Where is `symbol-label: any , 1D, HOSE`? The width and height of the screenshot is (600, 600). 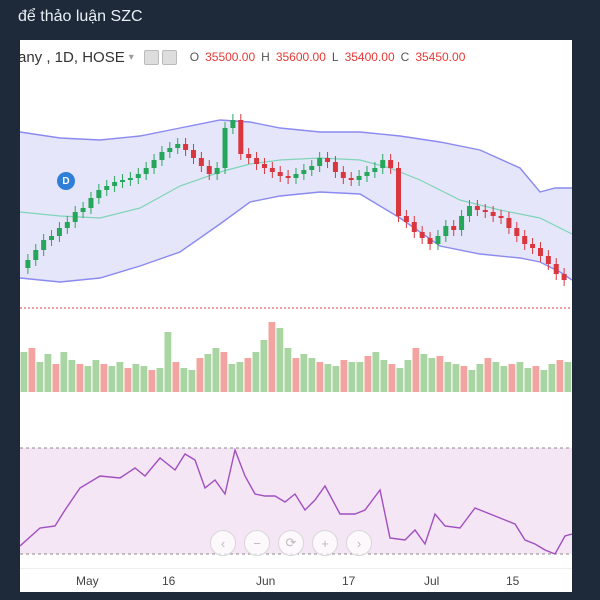
symbol-label: any , 1D, HOSE is located at coordinates (72, 57).